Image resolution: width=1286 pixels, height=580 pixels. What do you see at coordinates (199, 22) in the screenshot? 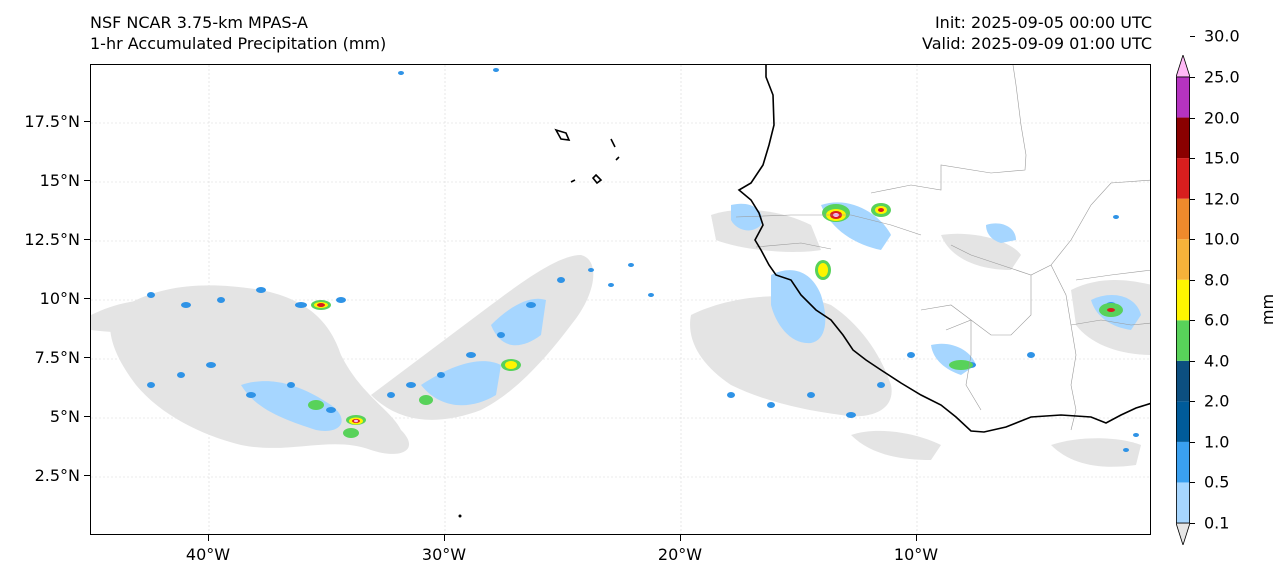
I see `model-title: NSF NCAR 3.75-km MPAS-A` at bounding box center [199, 22].